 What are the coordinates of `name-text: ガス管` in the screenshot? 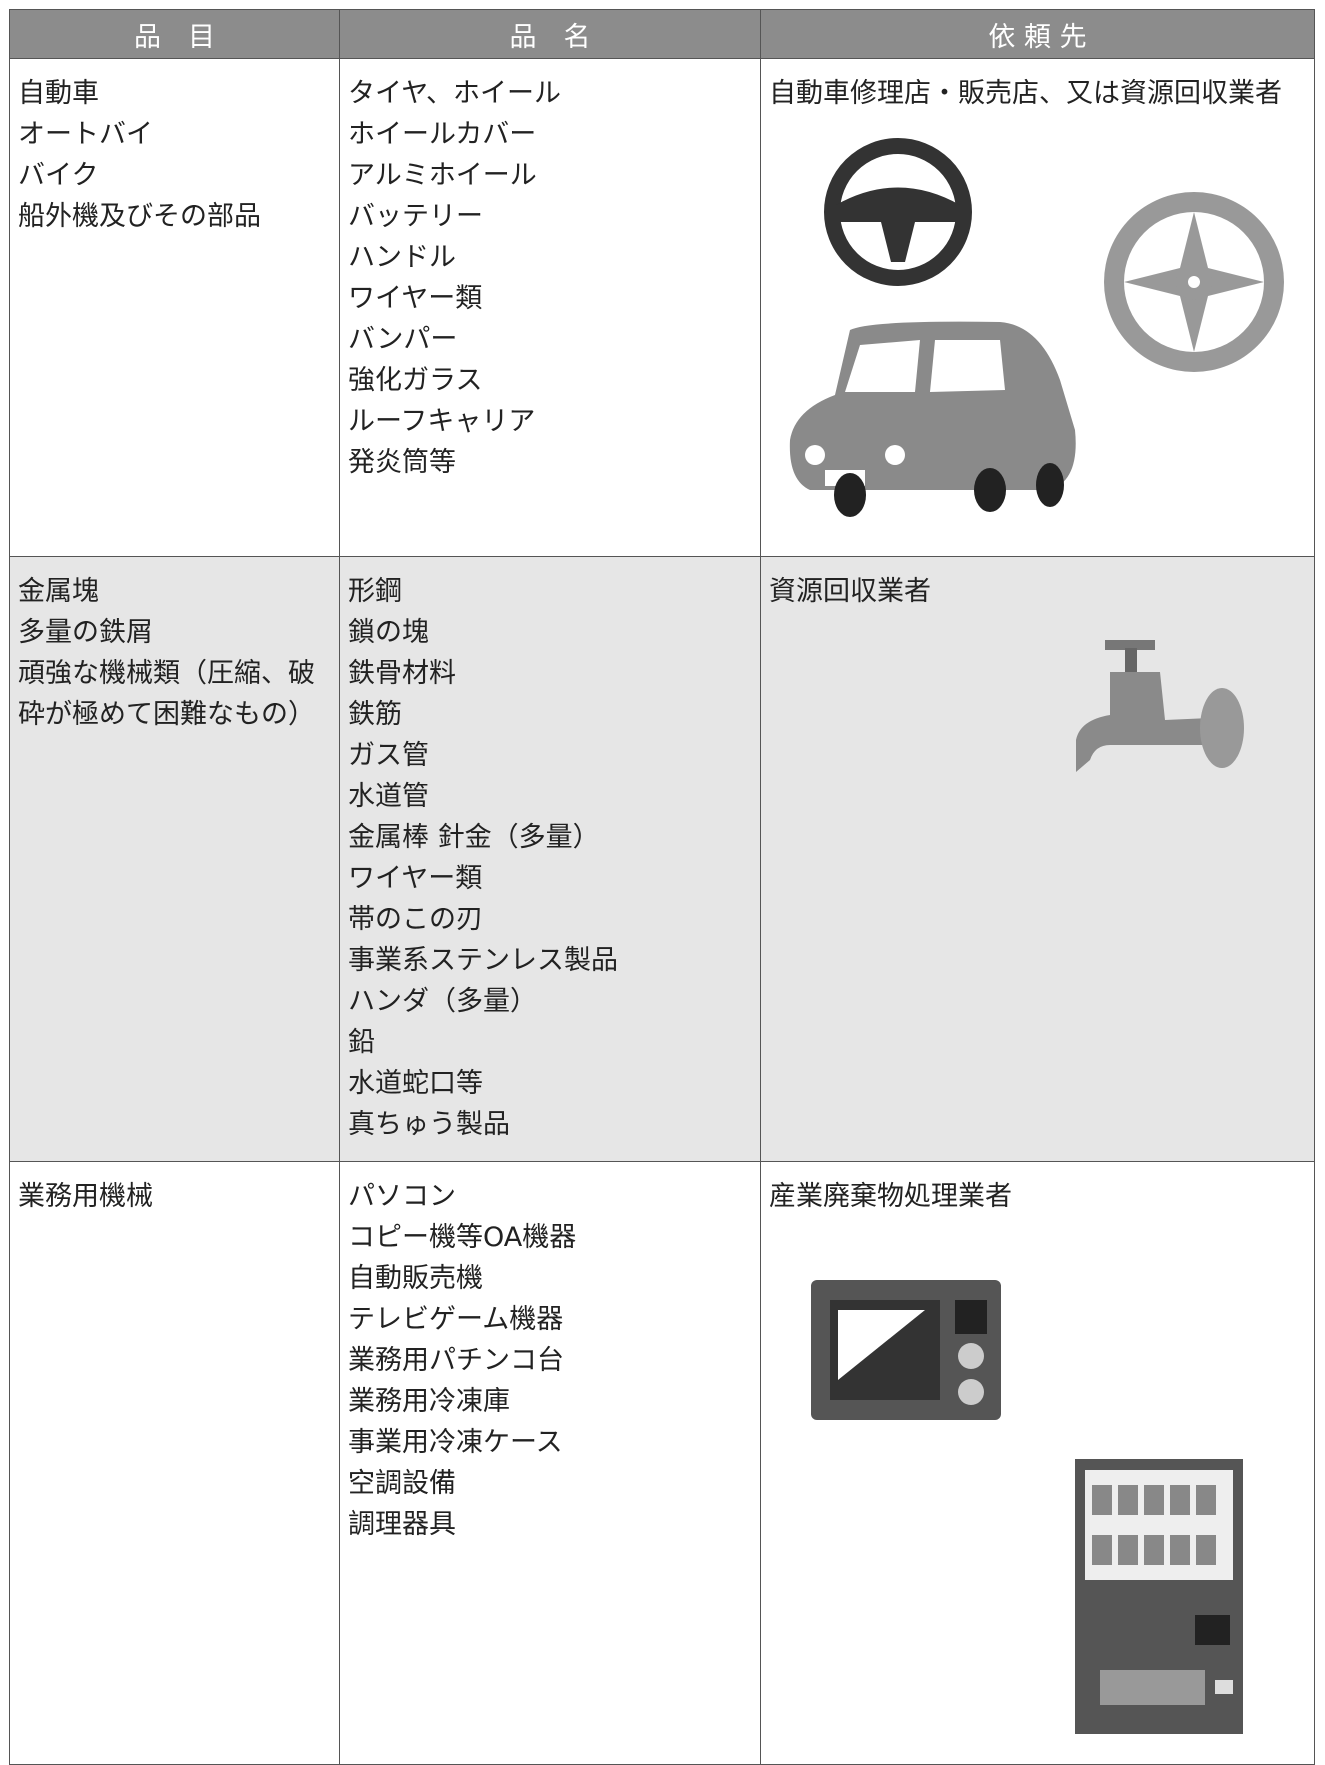 It's located at (388, 755).